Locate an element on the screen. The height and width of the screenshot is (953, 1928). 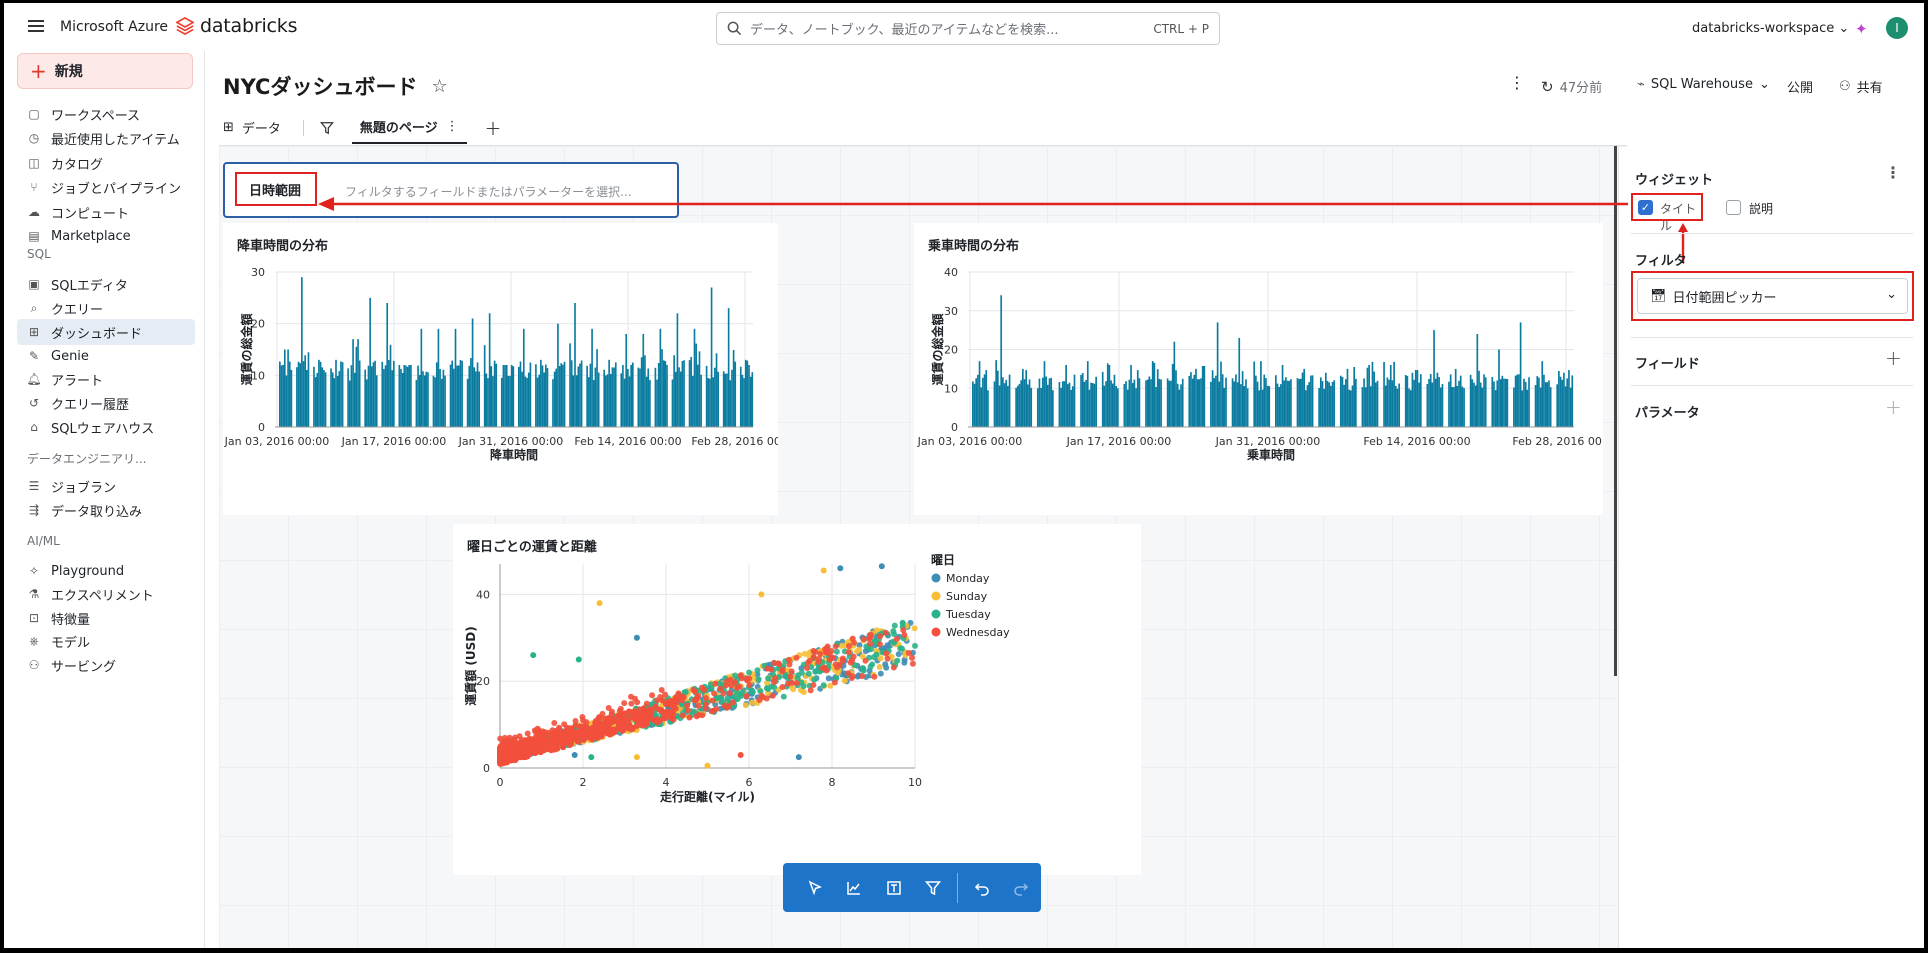
folder-icon: ▢ is located at coordinates (34, 114).